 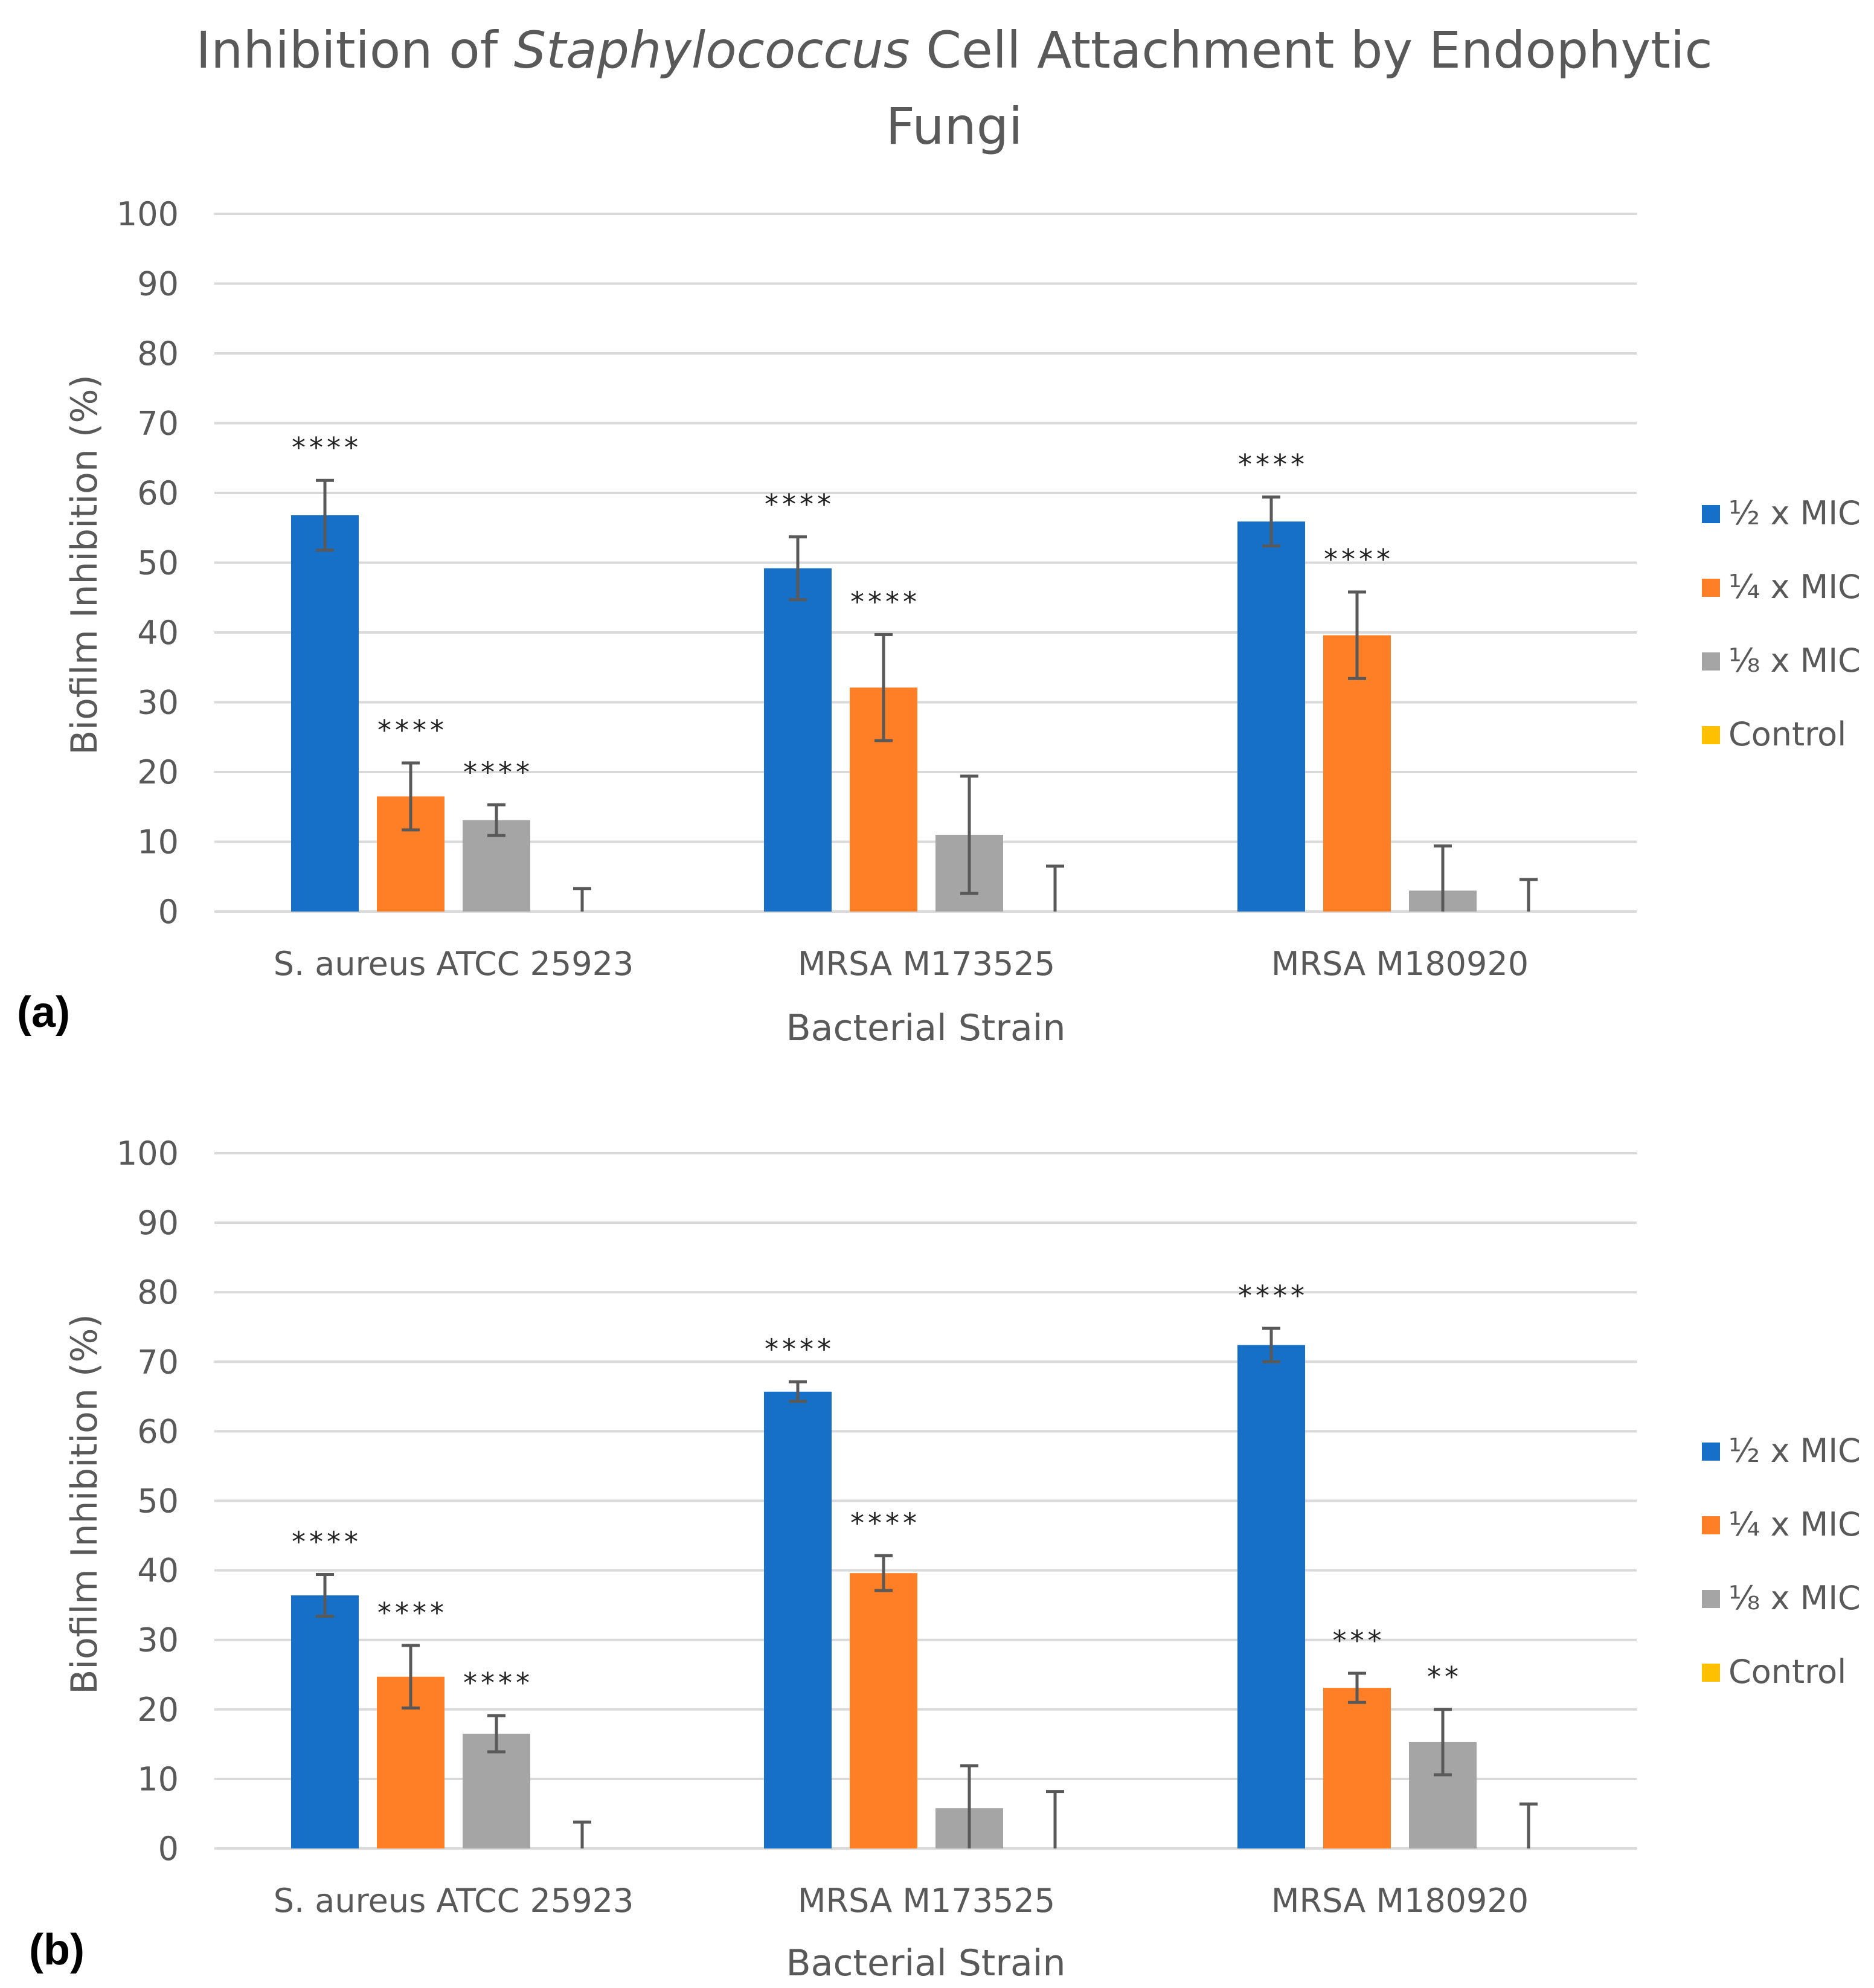 What do you see at coordinates (454, 964) in the screenshot?
I see `x-category-label: S. aureus ATCC 25923` at bounding box center [454, 964].